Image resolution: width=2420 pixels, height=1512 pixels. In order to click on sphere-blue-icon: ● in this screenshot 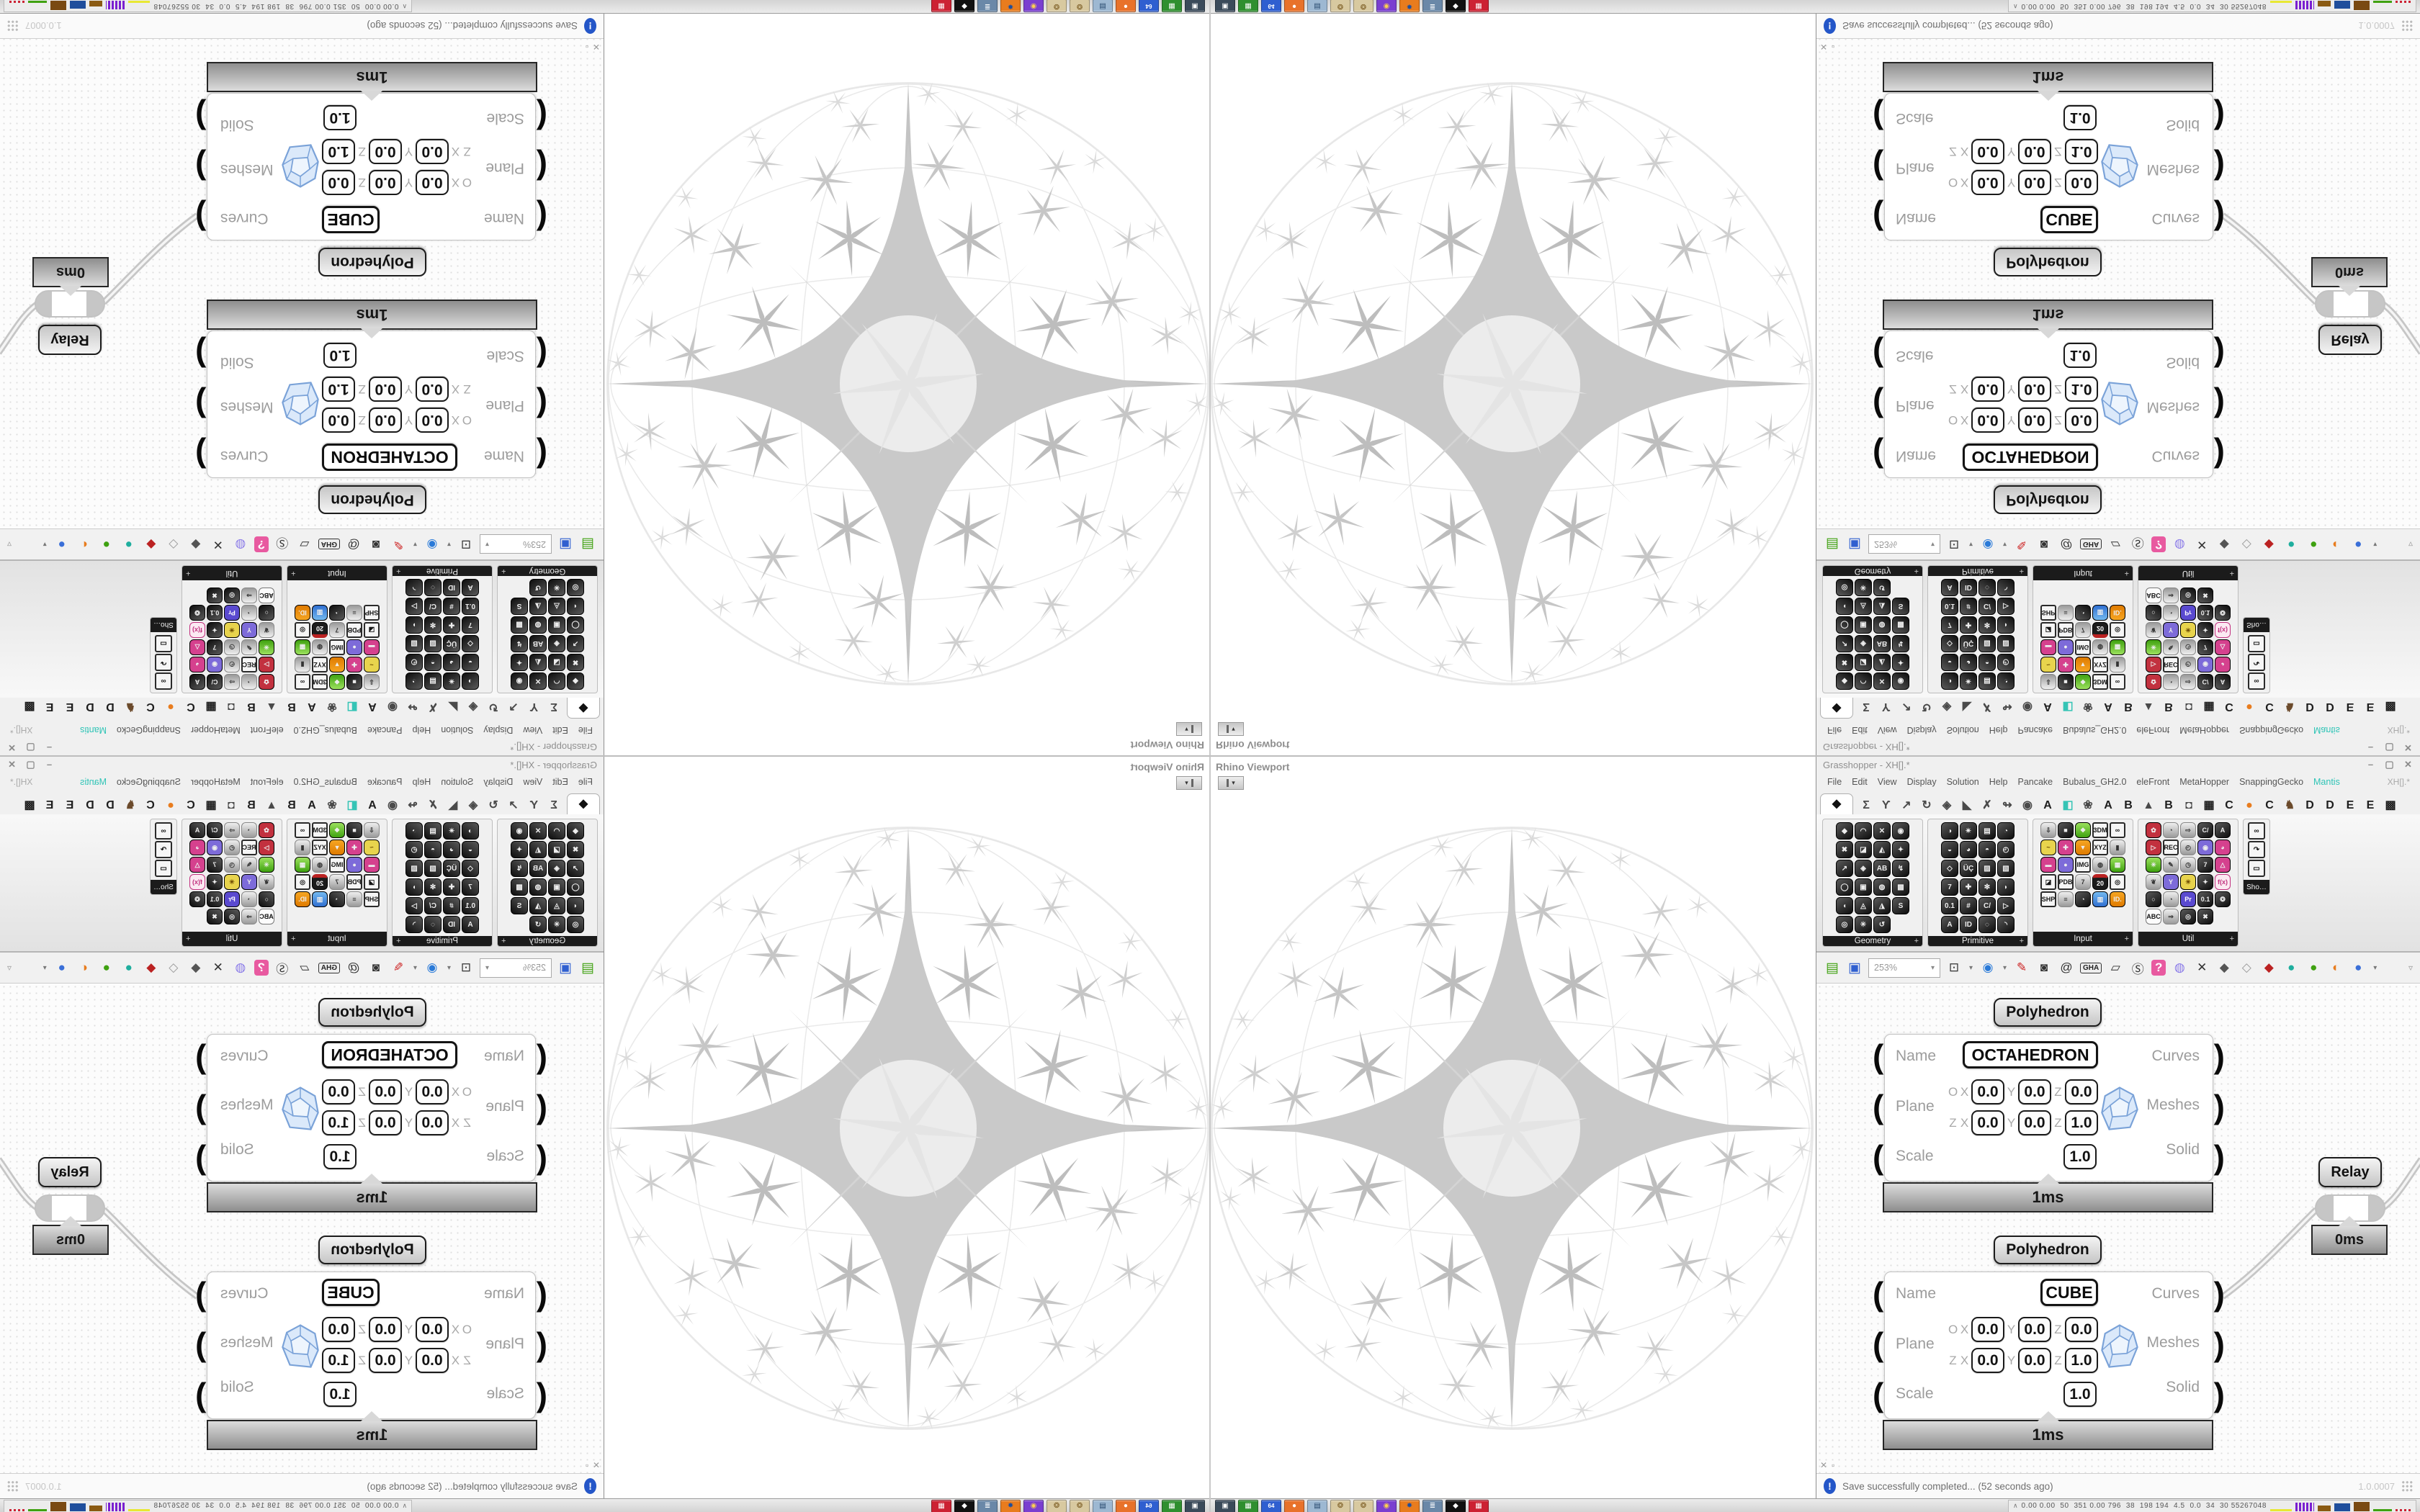, I will do `click(2358, 967)`.